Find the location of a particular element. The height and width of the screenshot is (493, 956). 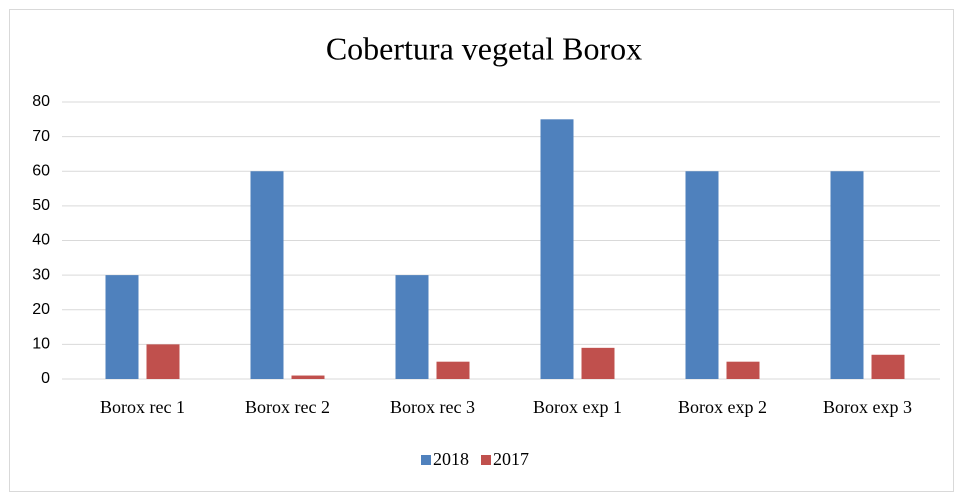

y-tick-label: 60 is located at coordinates (41, 170).